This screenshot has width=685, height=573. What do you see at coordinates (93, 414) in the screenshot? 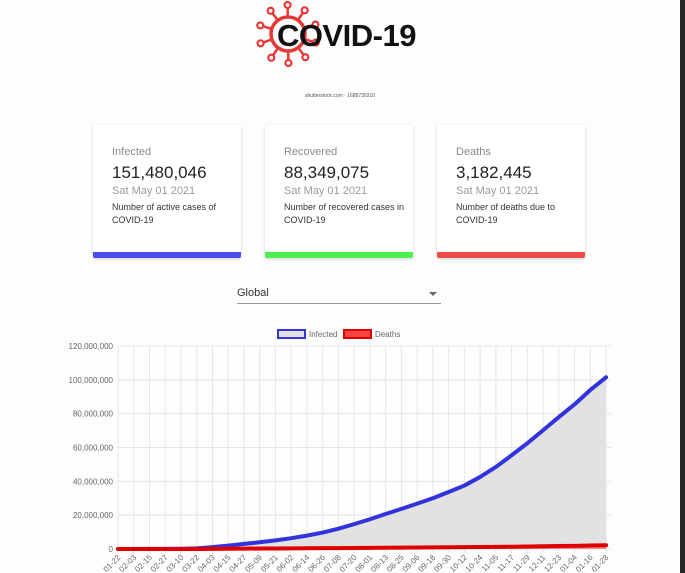
I see `y-tick-label: 80,000,000` at bounding box center [93, 414].